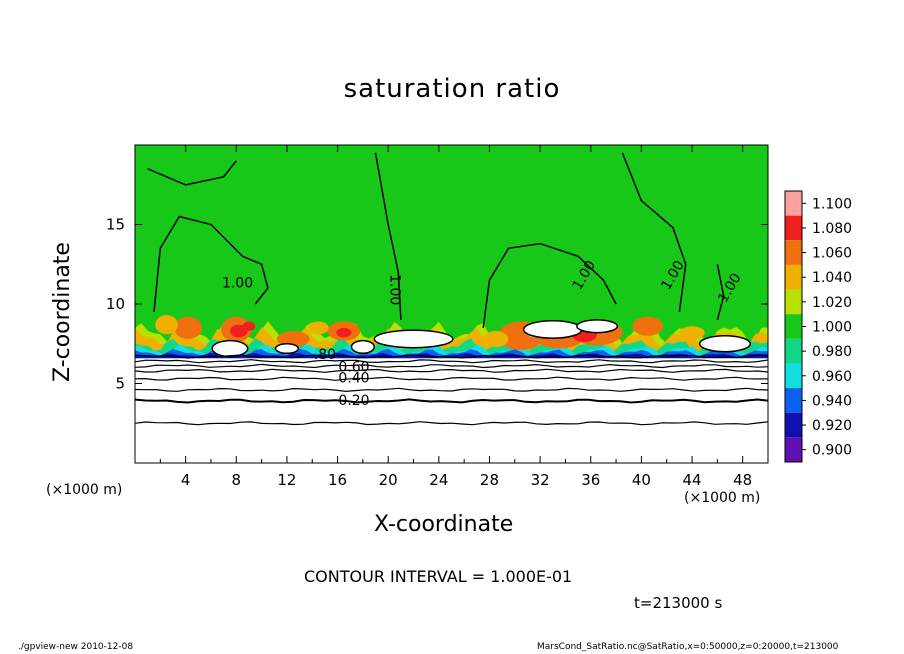  Describe the element at coordinates (115, 304) in the screenshot. I see `y-tick-label: 10` at that location.